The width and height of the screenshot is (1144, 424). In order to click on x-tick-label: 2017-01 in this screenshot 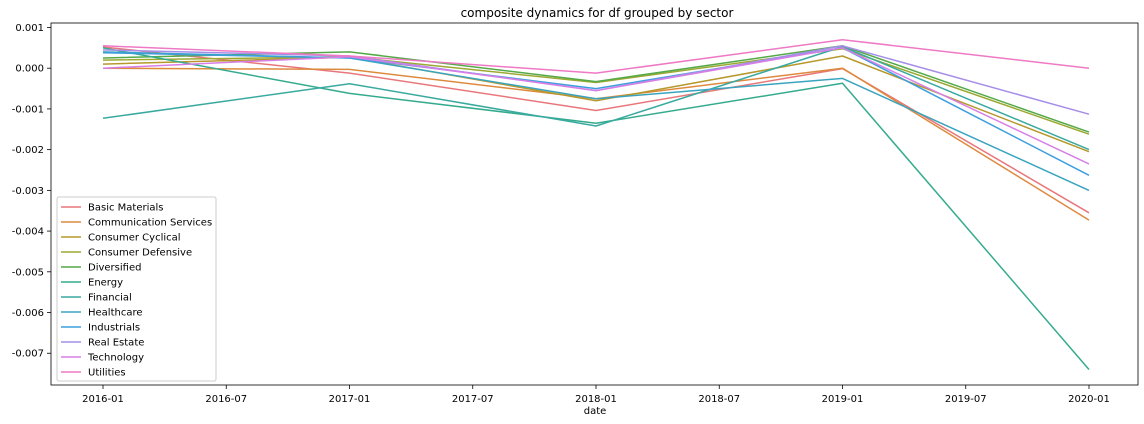, I will do `click(350, 399)`.